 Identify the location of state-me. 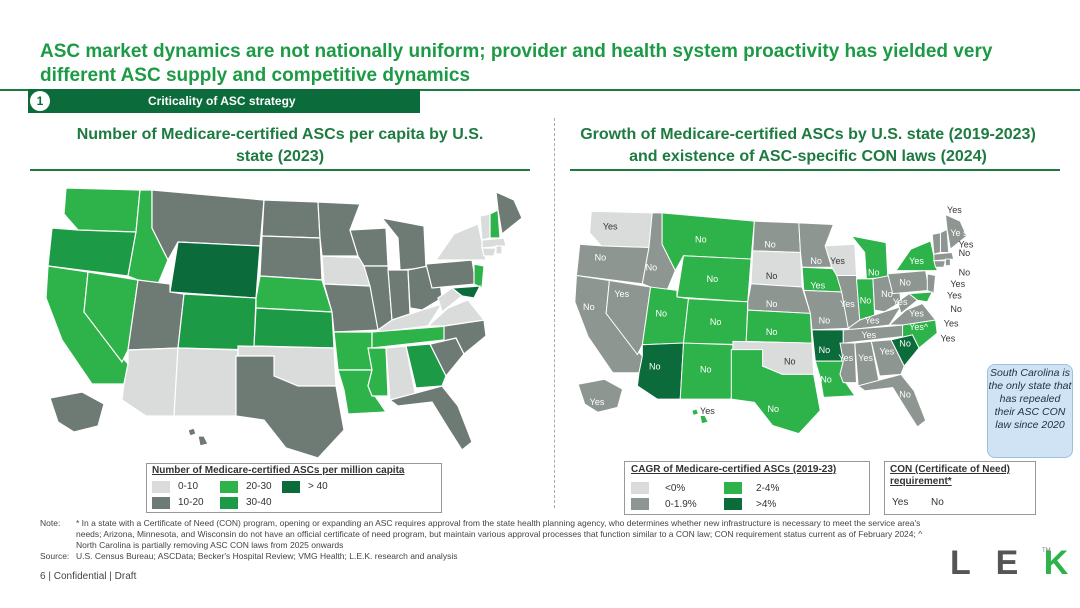
(956, 232).